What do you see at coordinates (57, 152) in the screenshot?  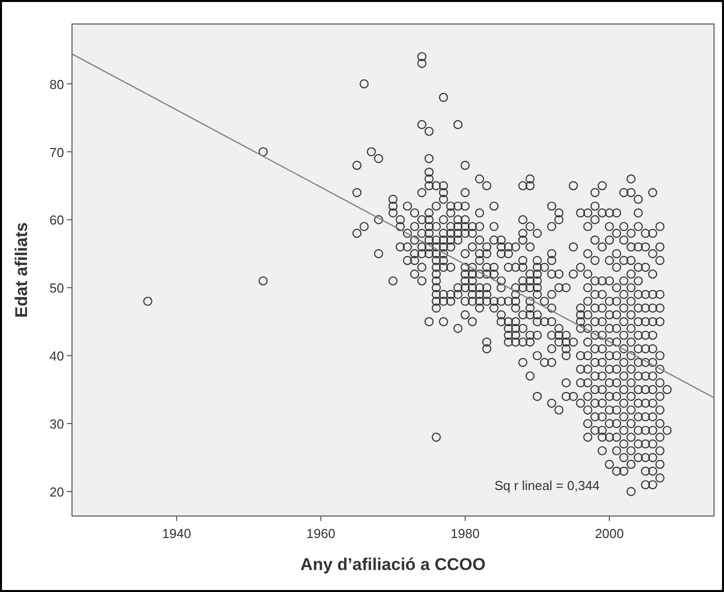 I see `y-tick-label: 70` at bounding box center [57, 152].